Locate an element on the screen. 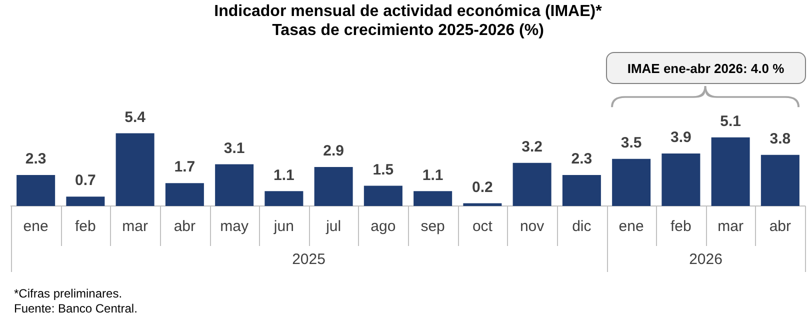 The width and height of the screenshot is (812, 335). source-note: Fuente: Banco Central. is located at coordinates (76, 308).